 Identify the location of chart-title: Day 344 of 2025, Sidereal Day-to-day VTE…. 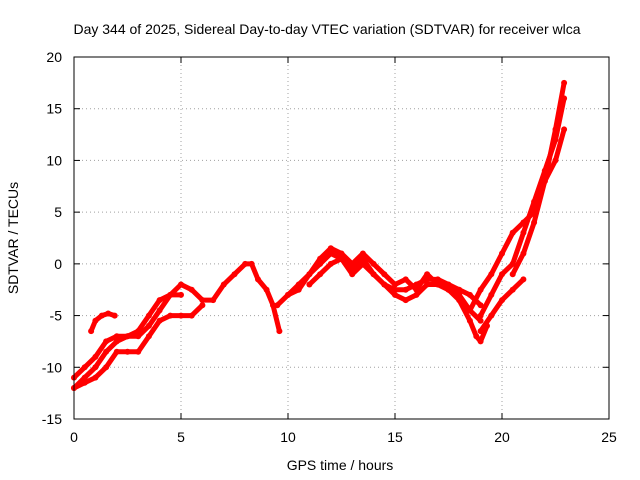
(326, 29).